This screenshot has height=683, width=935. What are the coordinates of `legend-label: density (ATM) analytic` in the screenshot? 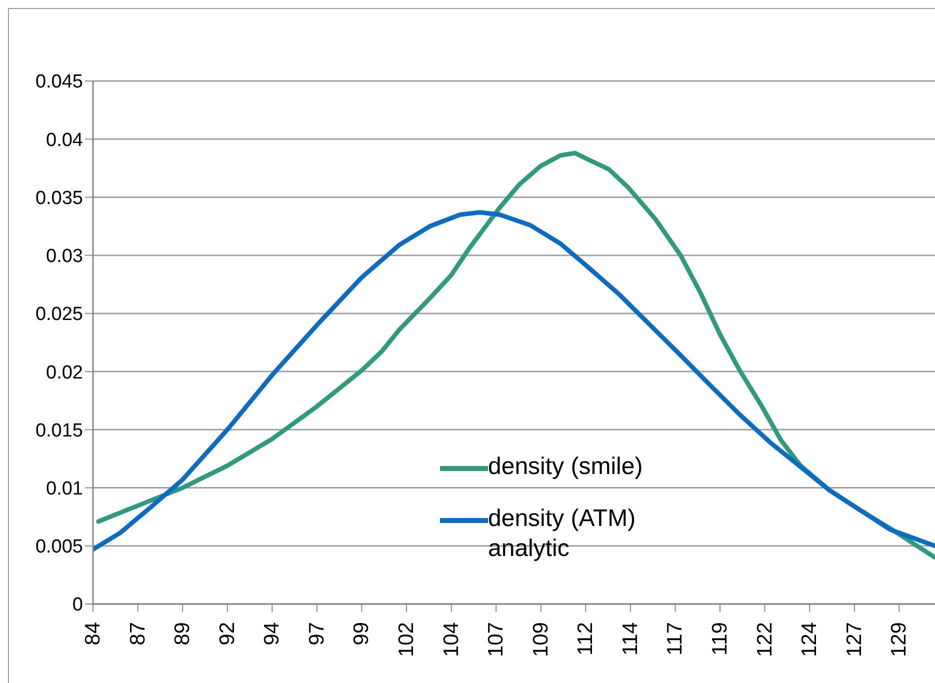 It's located at (562, 534).